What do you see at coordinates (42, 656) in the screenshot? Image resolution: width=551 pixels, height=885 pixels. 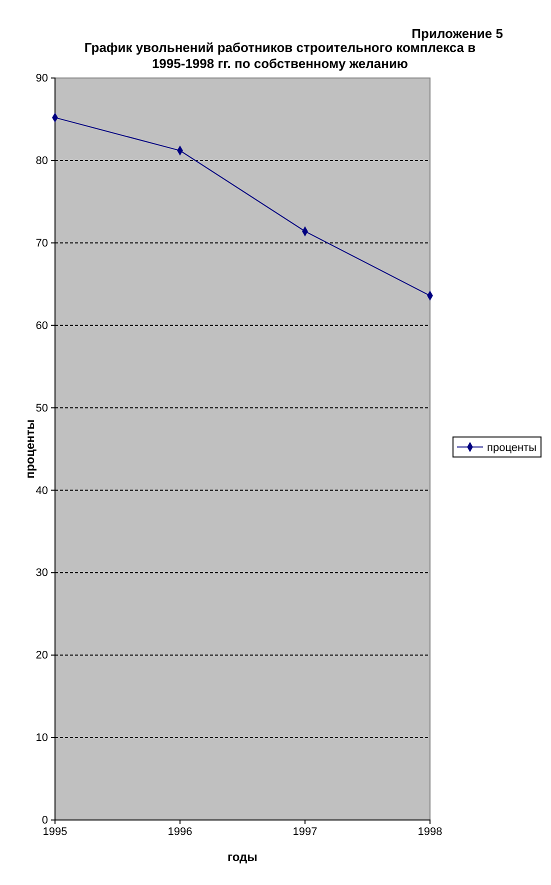 I see `y-tick-label: 20` at bounding box center [42, 656].